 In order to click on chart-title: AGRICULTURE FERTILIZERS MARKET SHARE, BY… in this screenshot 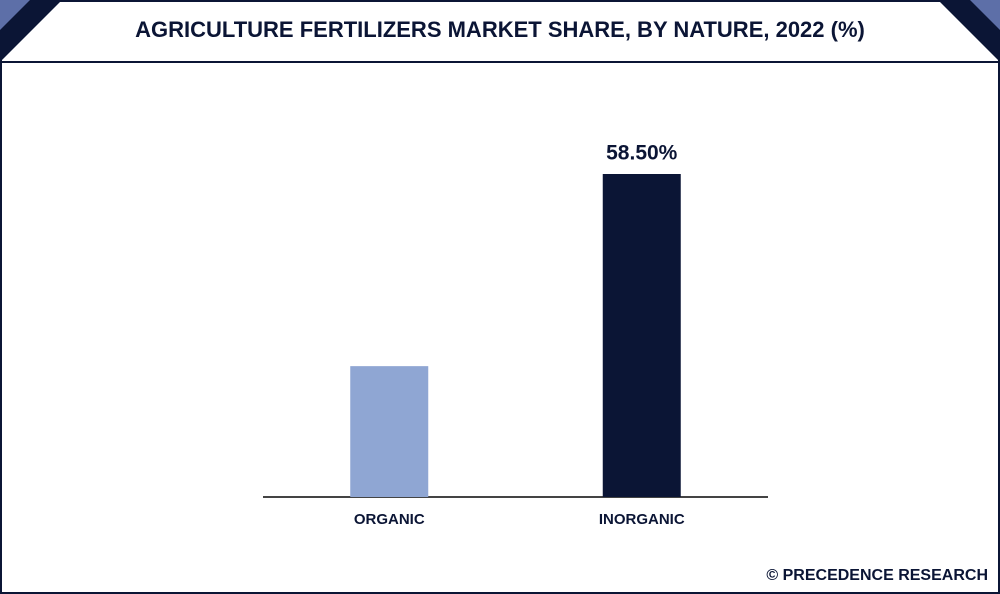, I will do `click(500, 29)`.